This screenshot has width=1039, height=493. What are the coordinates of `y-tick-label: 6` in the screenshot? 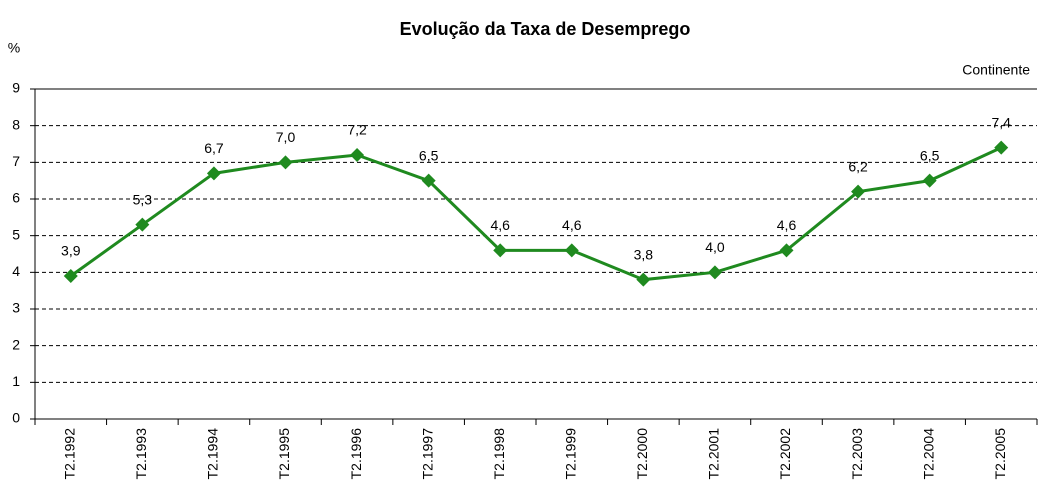 It's located at (16, 198).